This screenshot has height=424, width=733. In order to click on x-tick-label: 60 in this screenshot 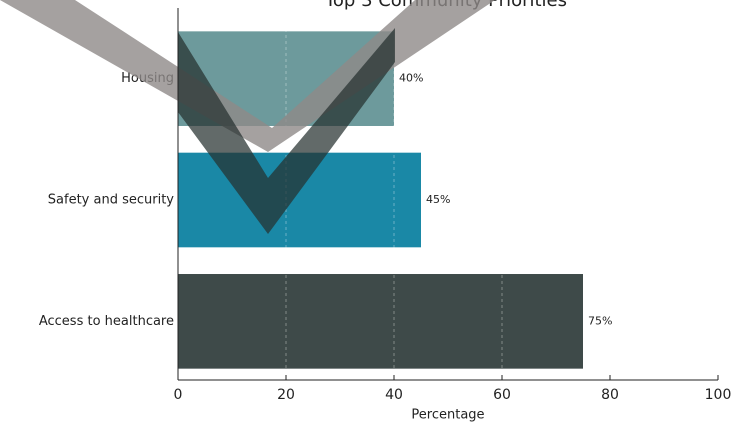, I will do `click(502, 395)`.